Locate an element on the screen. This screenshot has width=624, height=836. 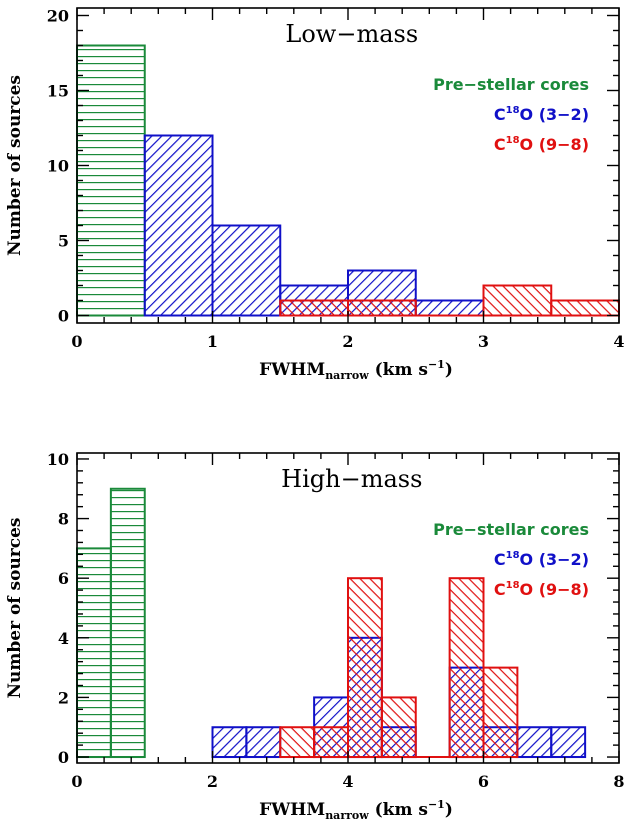
y-tick-label: 2 is located at coordinates (63, 697).